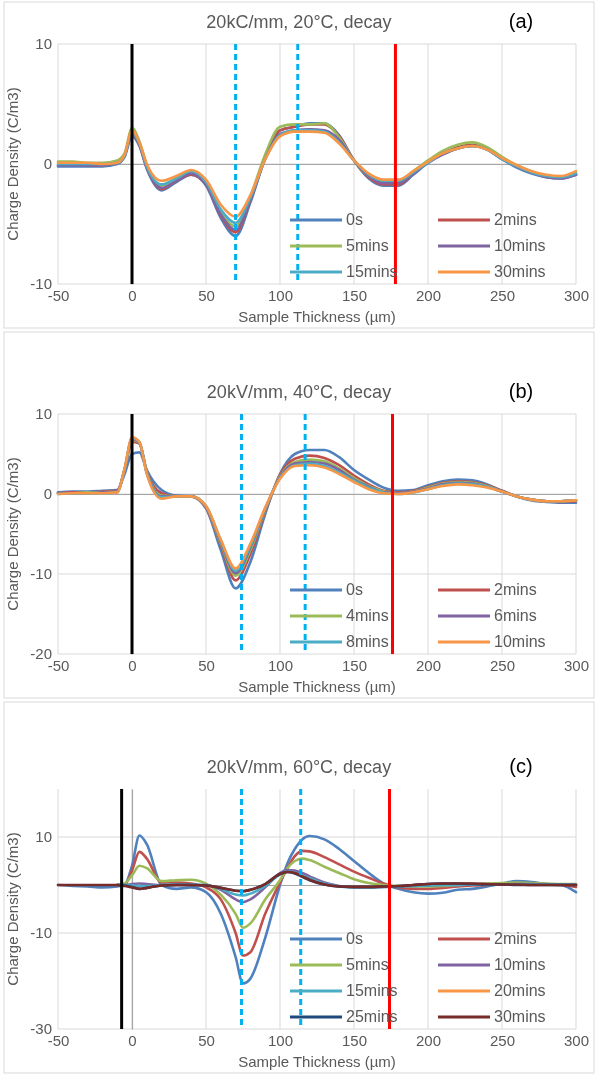 This screenshot has width=598, height=1075. I want to click on chart-title: 20kC/mm, 20°C, decay, so click(299, 22).